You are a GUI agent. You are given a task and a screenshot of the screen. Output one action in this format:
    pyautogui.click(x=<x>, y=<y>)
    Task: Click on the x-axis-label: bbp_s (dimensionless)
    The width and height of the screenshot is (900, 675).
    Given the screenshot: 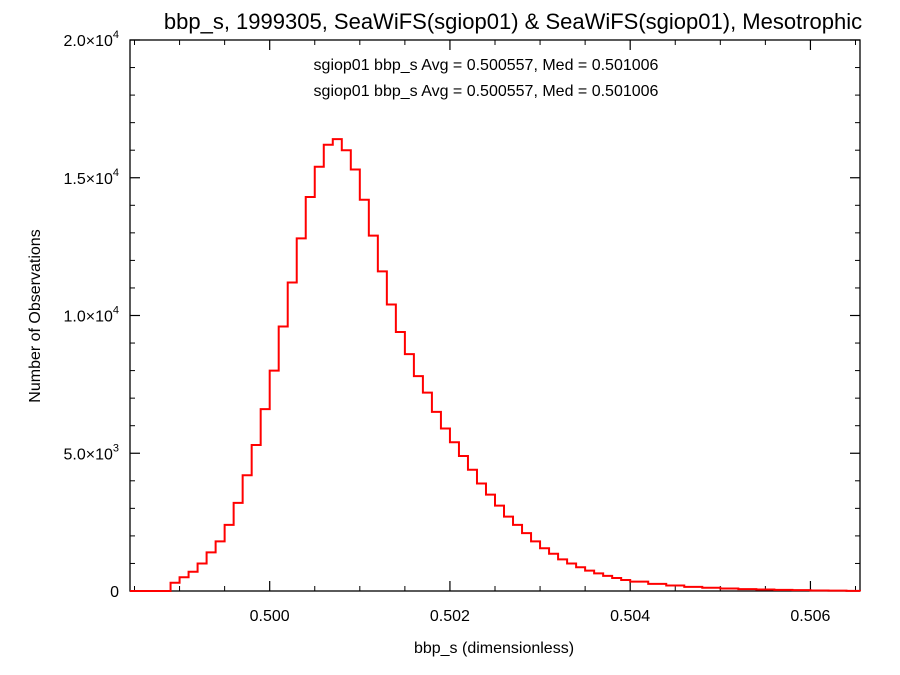 What is the action you would take?
    pyautogui.click(x=494, y=648)
    